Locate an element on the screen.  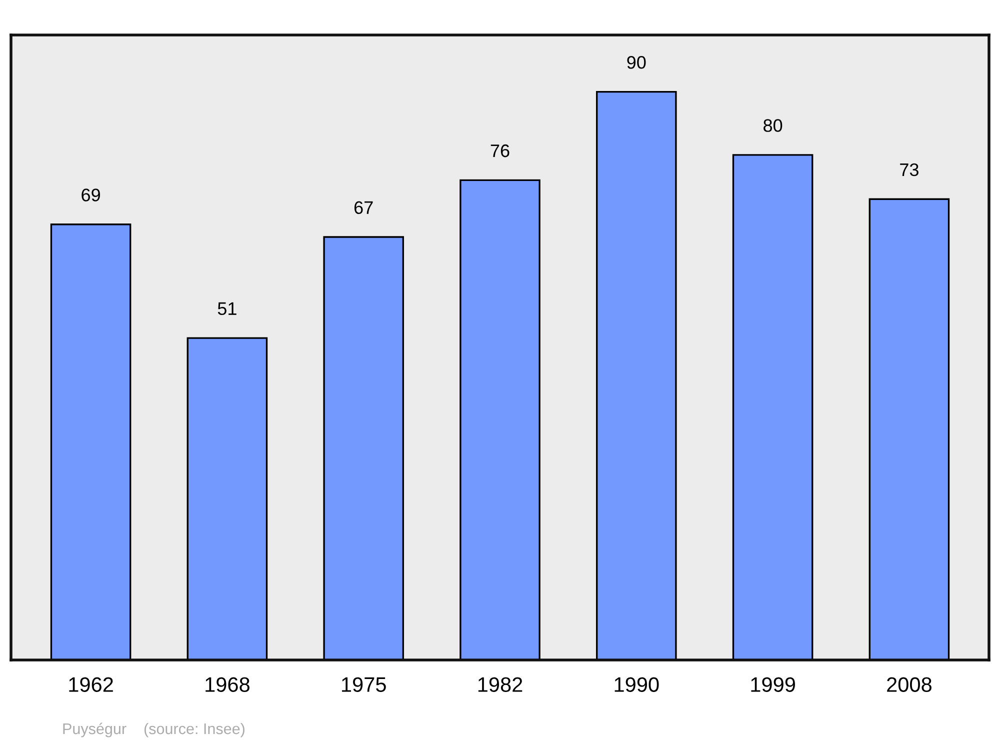
x-tick-label: 1999 is located at coordinates (773, 684).